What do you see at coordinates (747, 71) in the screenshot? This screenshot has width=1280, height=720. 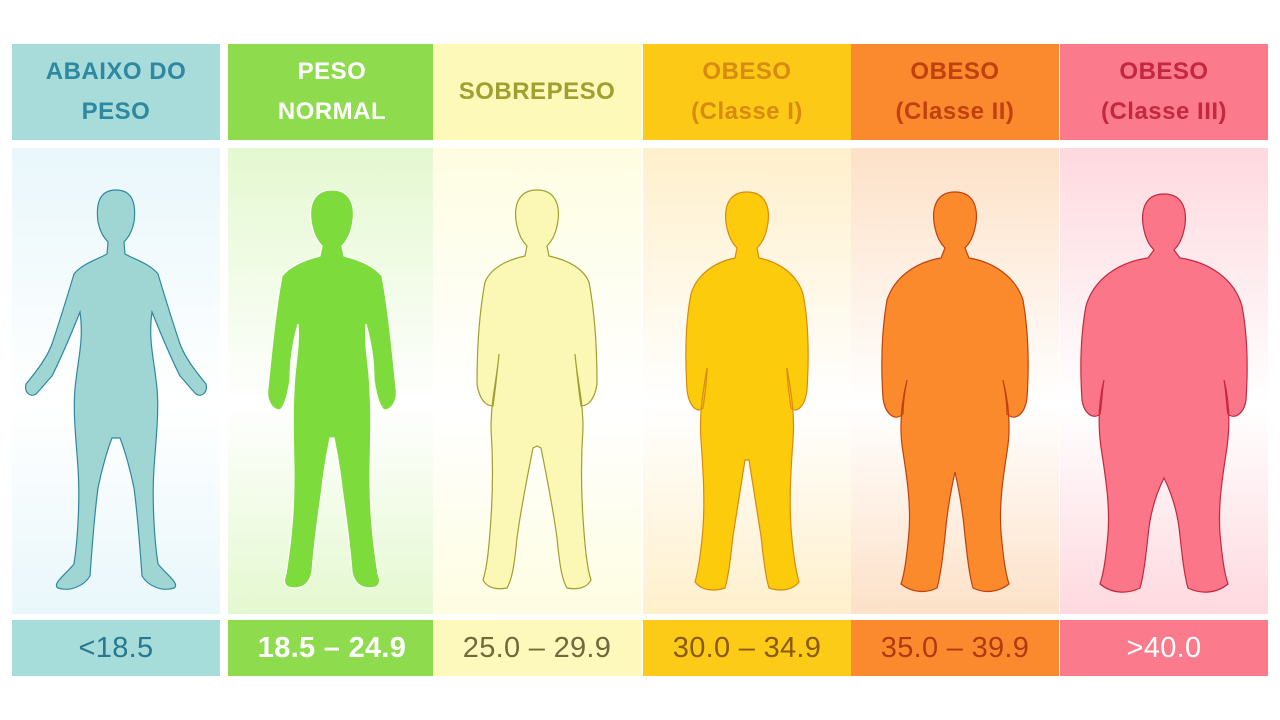 I see `header-obese-class-1-line1: OBESO` at bounding box center [747, 71].